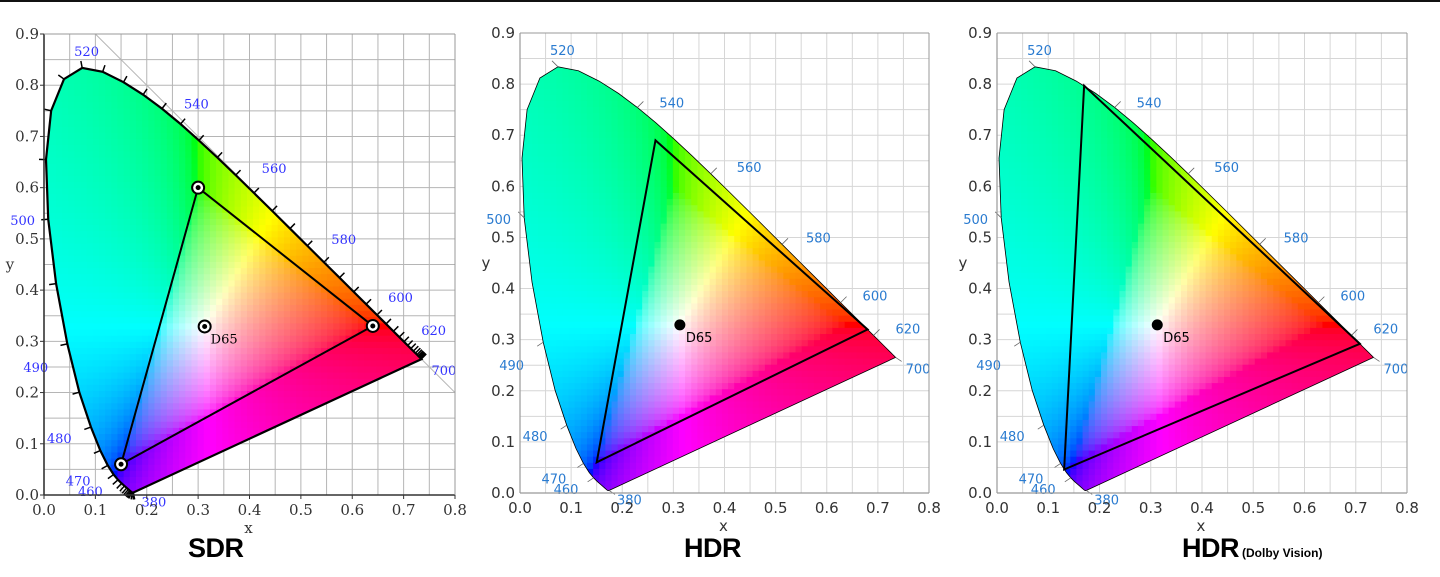 Image resolution: width=1440 pixels, height=577 pixels. What do you see at coordinates (224, 339) in the screenshot?
I see `svg-text: D65` at bounding box center [224, 339].